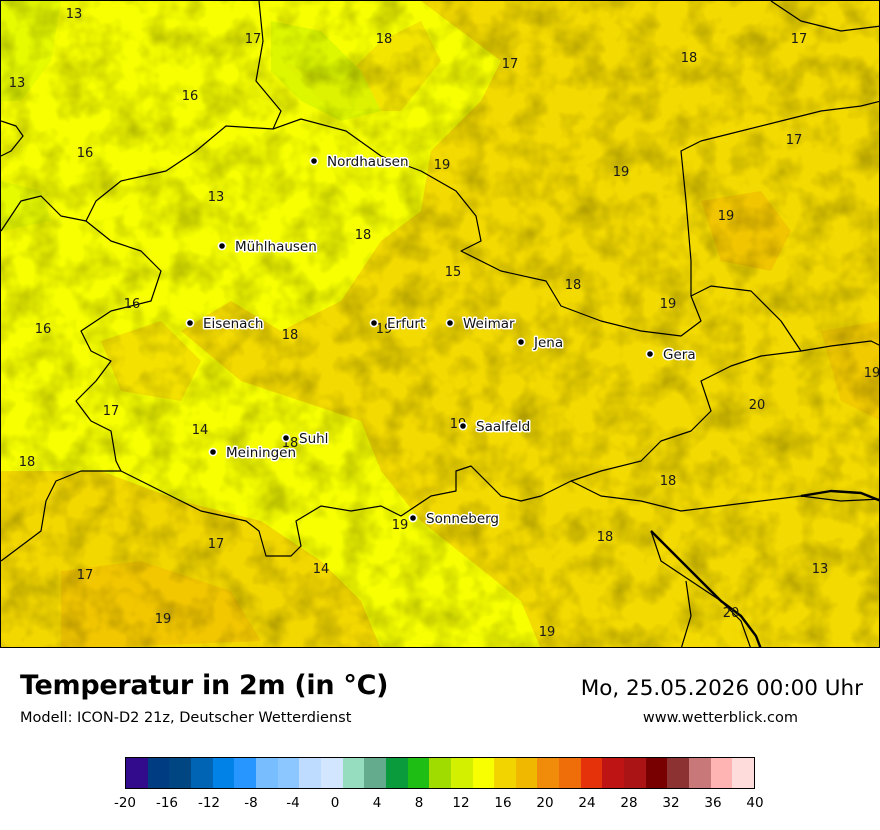 Image resolution: width=880 pixels, height=830 pixels. What do you see at coordinates (779, 198) in the screenshot?
I see `border-east` at bounding box center [779, 198].